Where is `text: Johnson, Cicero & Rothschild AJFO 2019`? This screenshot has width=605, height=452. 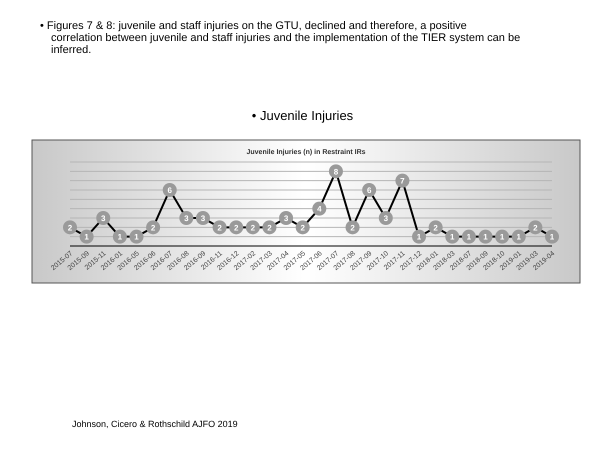 text: Johnson, Cicero & Rothschild AJFO 2019 is located at coordinates (155, 424).